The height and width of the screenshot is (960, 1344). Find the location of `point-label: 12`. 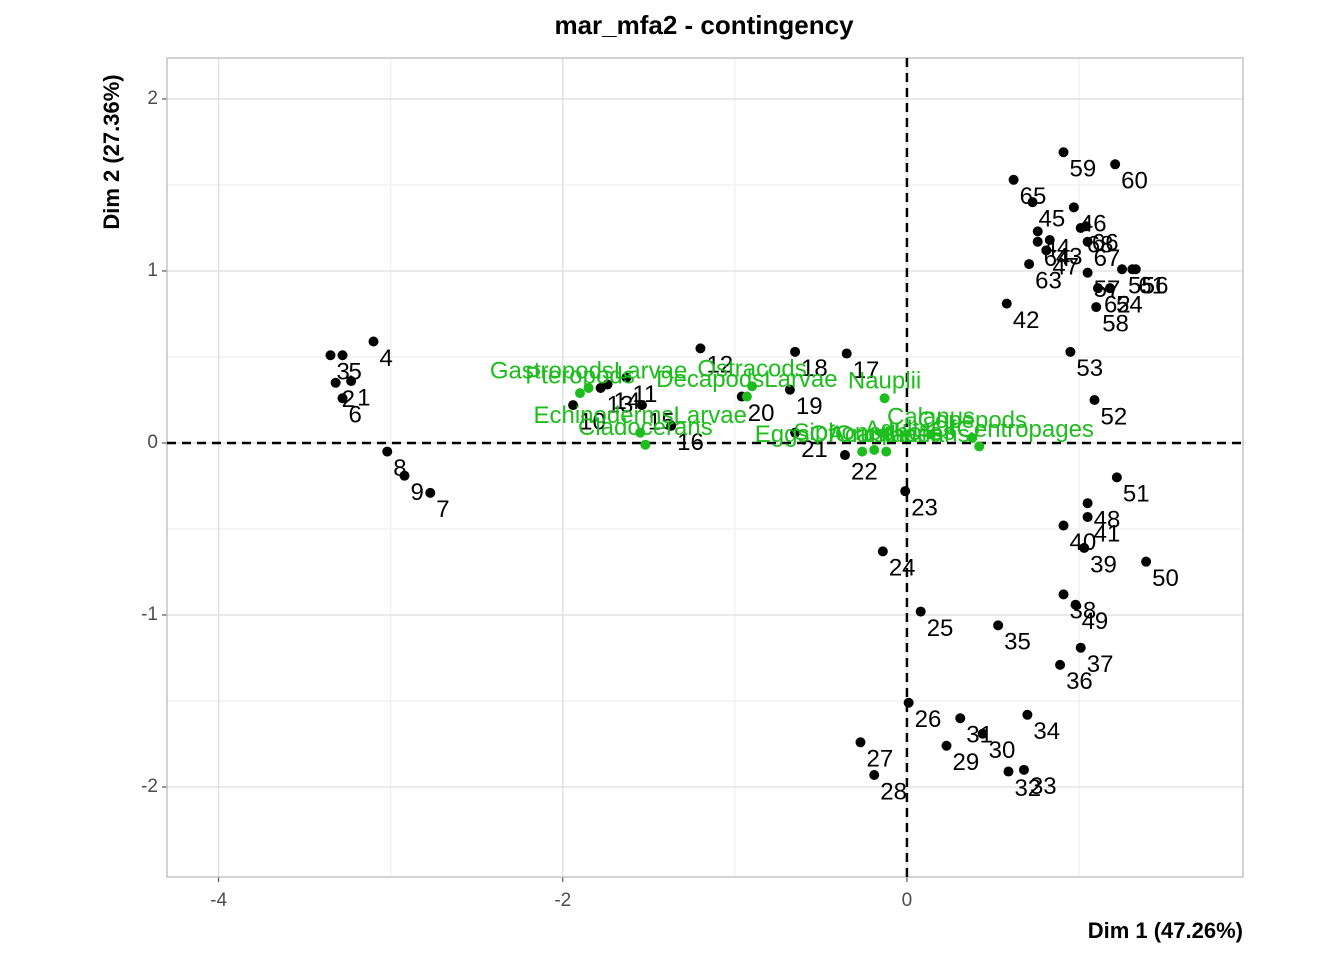

point-label: 12 is located at coordinates (719, 365).